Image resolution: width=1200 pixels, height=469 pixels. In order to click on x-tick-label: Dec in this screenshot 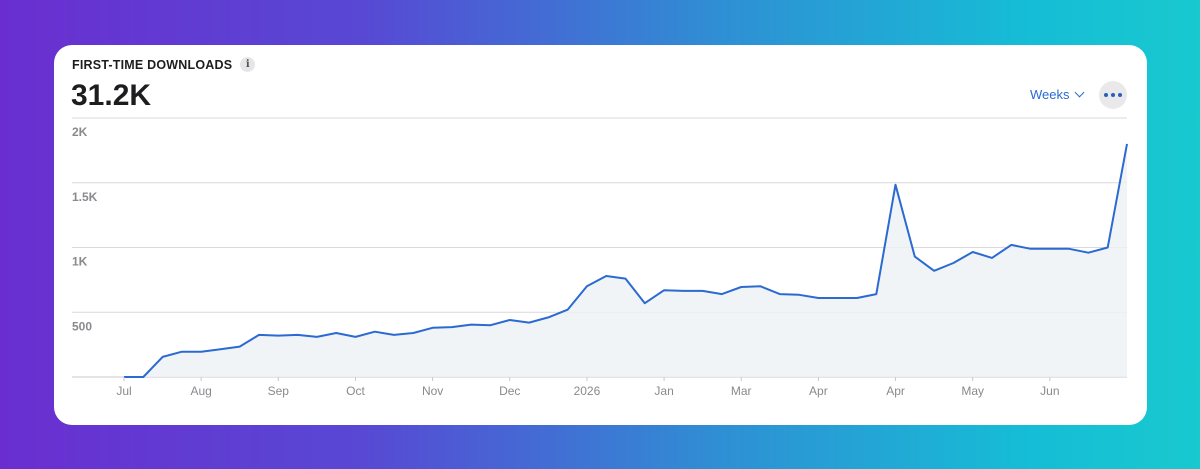, I will do `click(509, 391)`.